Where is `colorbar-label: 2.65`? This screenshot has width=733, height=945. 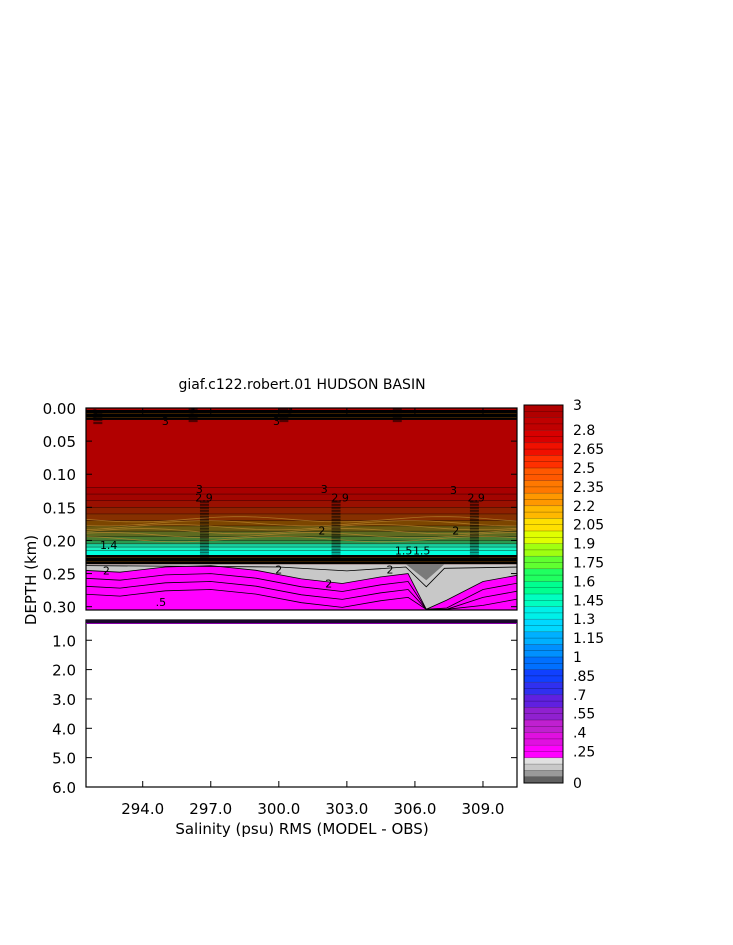 colorbar-label: 2.65 is located at coordinates (588, 450).